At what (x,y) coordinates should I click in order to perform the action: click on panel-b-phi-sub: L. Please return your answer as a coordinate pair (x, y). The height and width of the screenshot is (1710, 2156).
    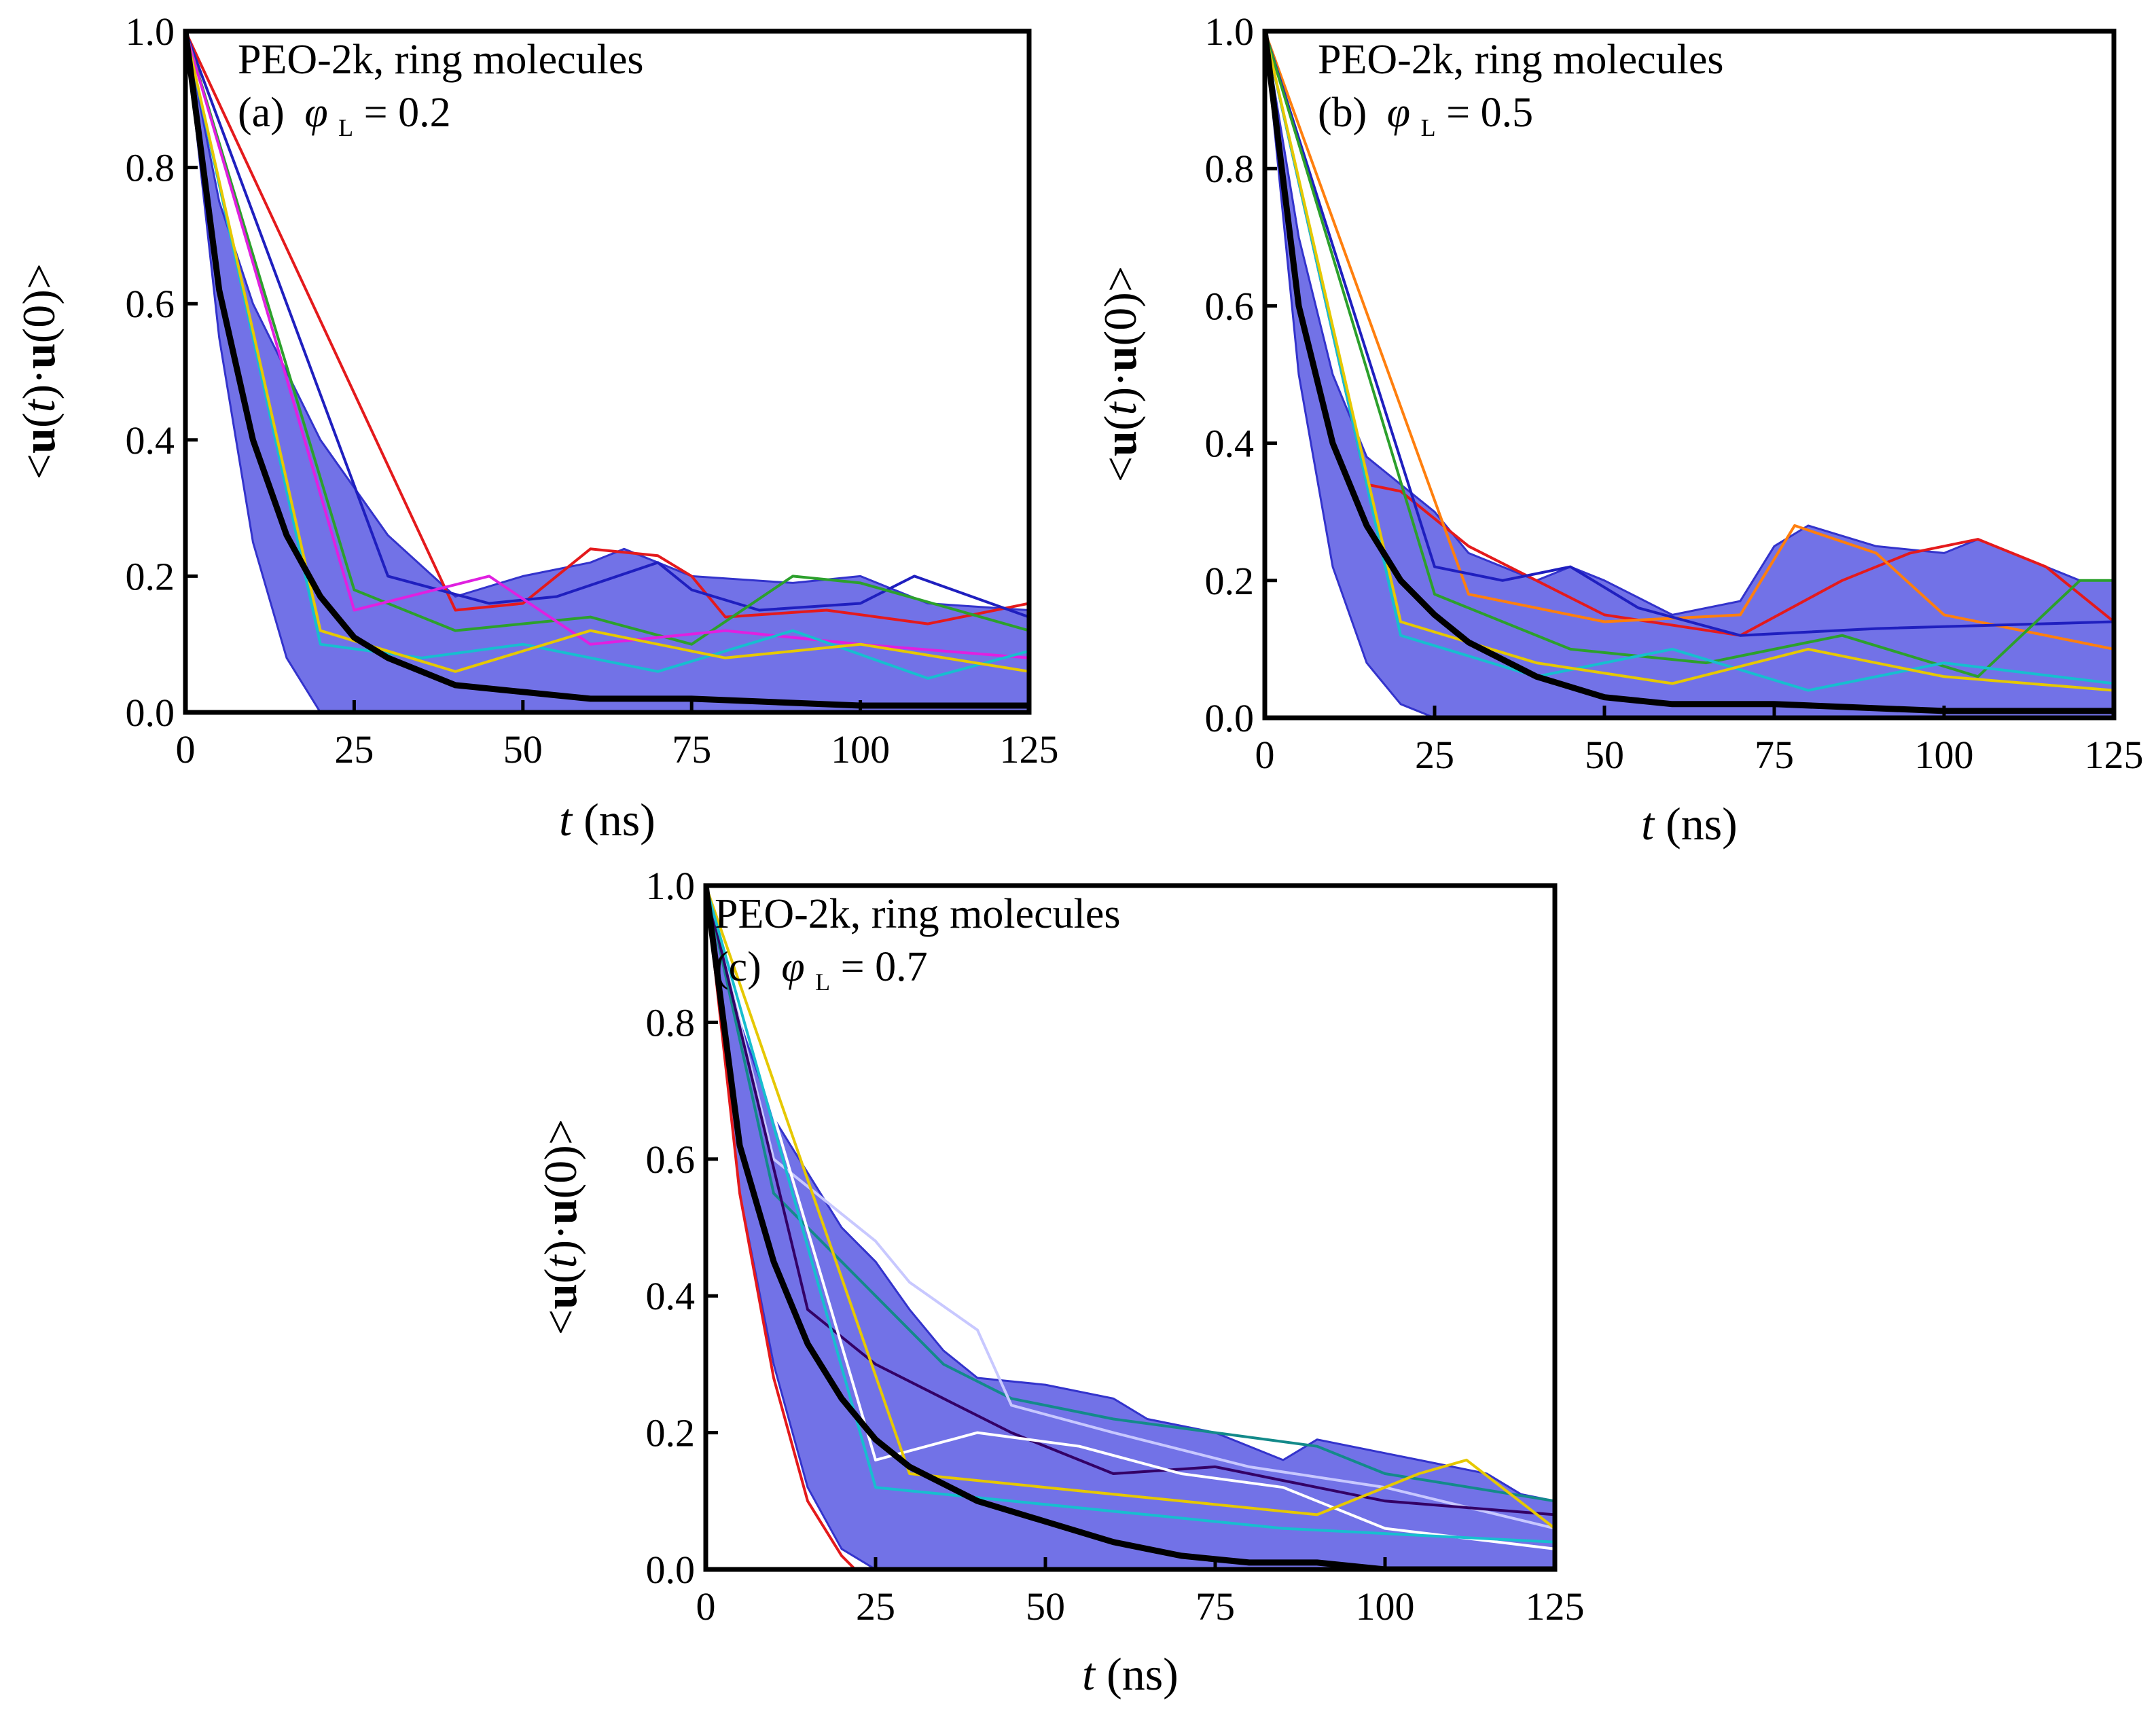
    Looking at the image, I should click on (1428, 127).